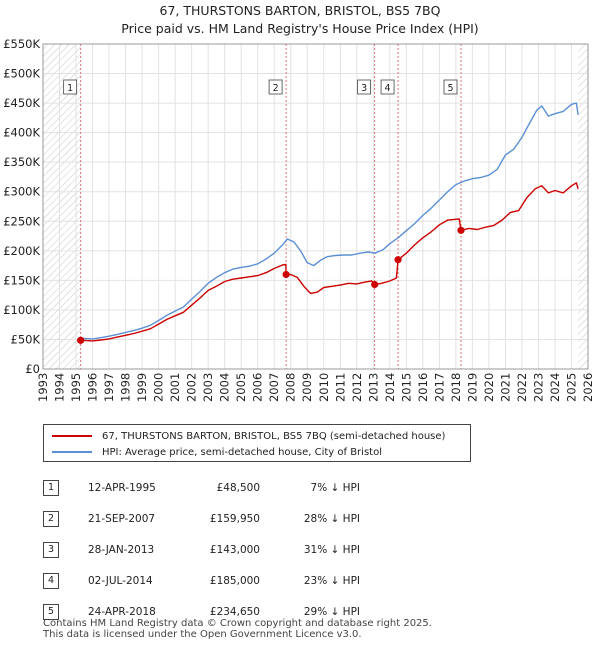 The height and width of the screenshot is (650, 600). What do you see at coordinates (234, 611) in the screenshot?
I see `sale-price: £234,650` at bounding box center [234, 611].